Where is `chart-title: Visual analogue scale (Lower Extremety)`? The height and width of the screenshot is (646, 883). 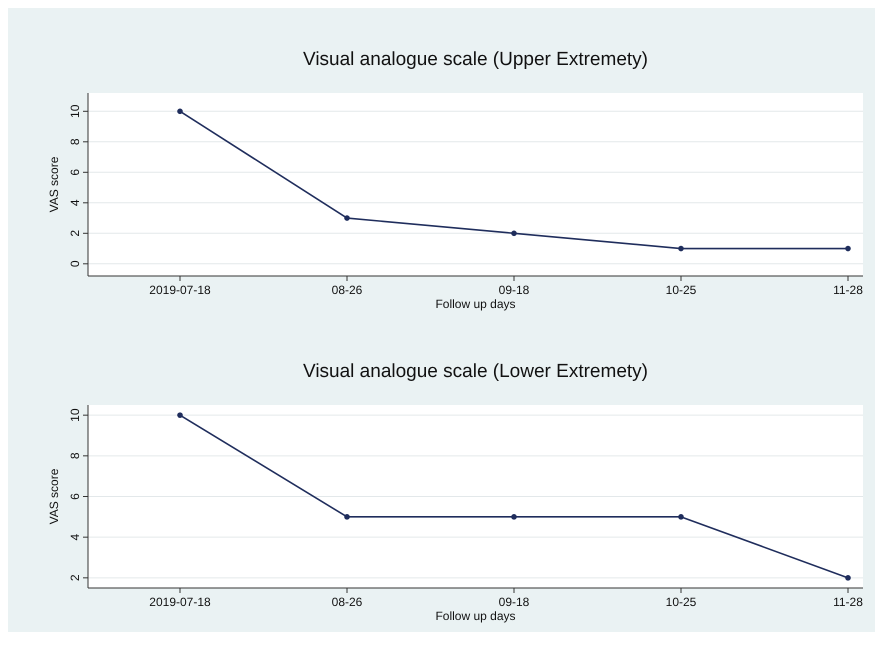
chart-title: Visual analogue scale (Lower Extremety) is located at coordinates (475, 371).